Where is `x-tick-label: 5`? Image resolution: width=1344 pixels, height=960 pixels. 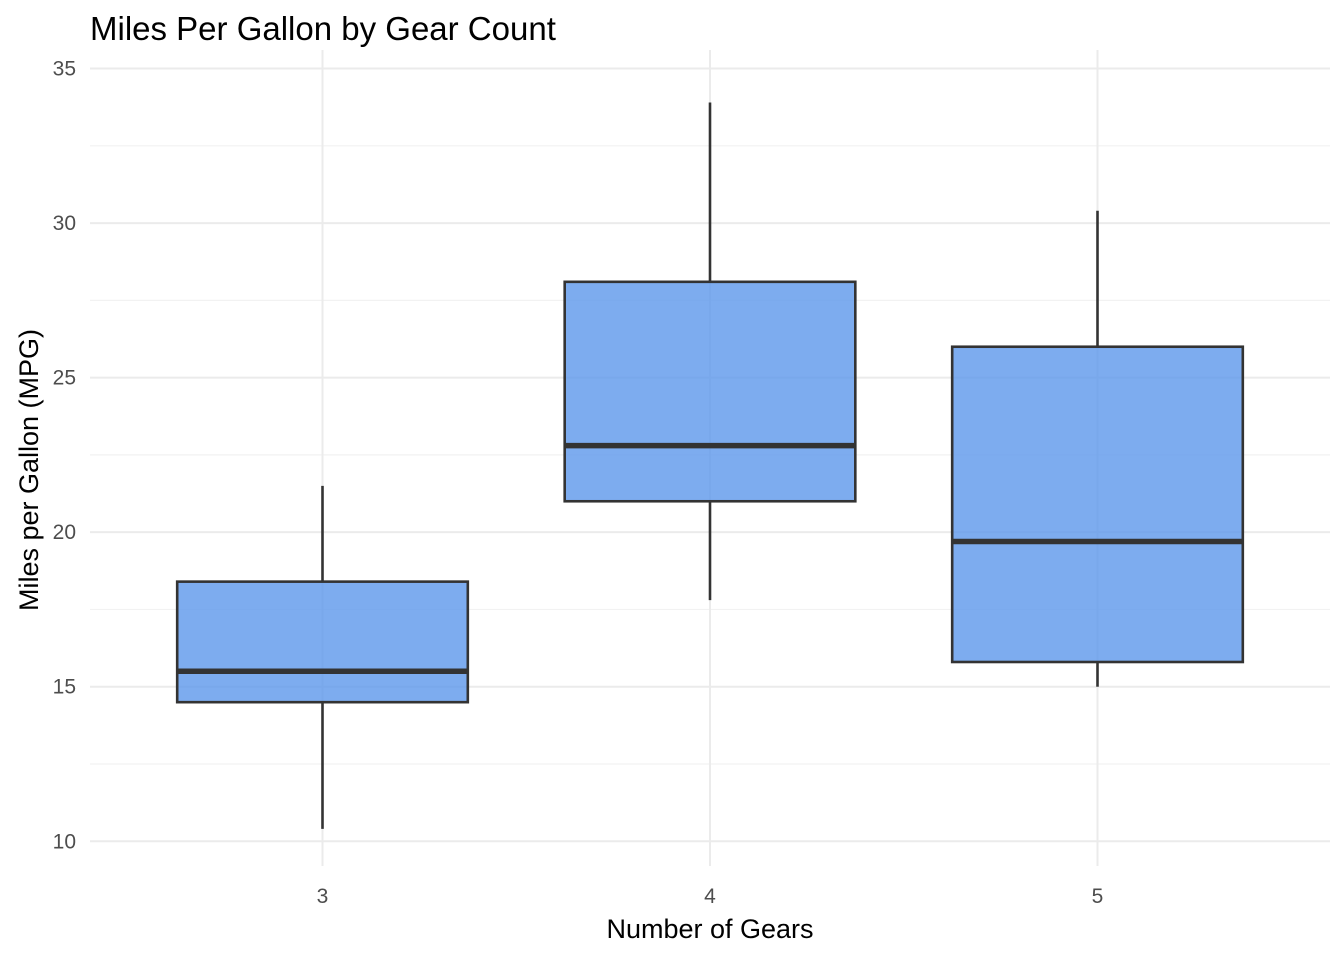 x-tick-label: 5 is located at coordinates (1098, 896).